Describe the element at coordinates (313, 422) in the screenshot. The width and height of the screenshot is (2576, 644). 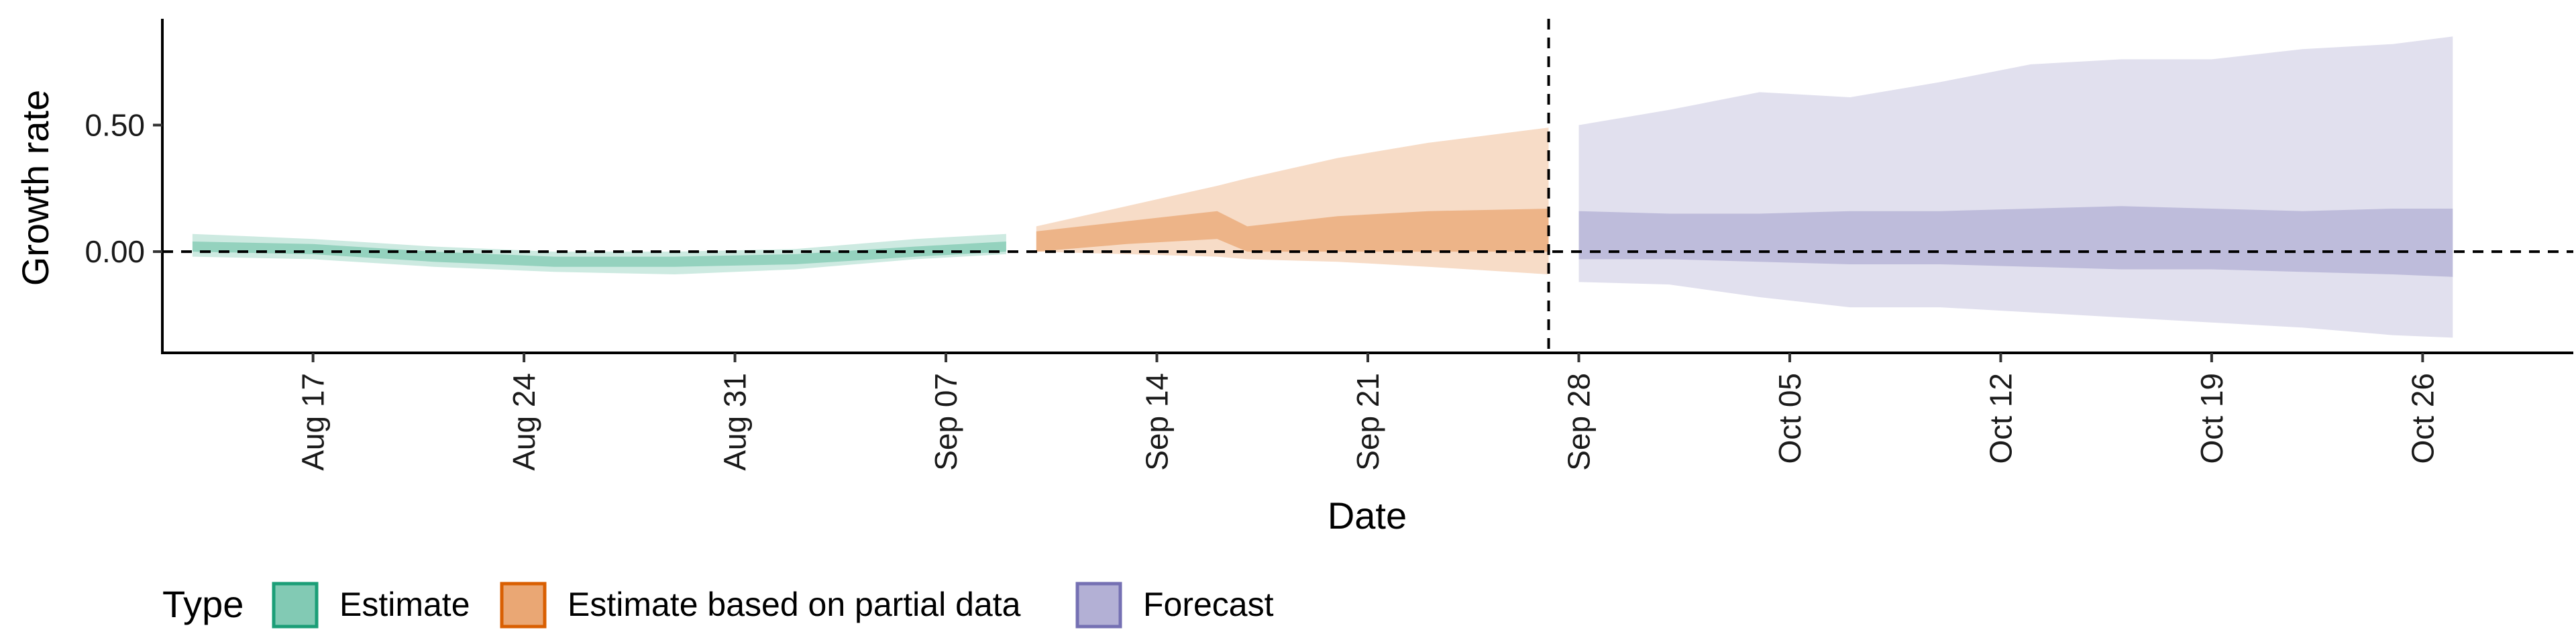
I see `x-tick-label: Aug 17` at that location.